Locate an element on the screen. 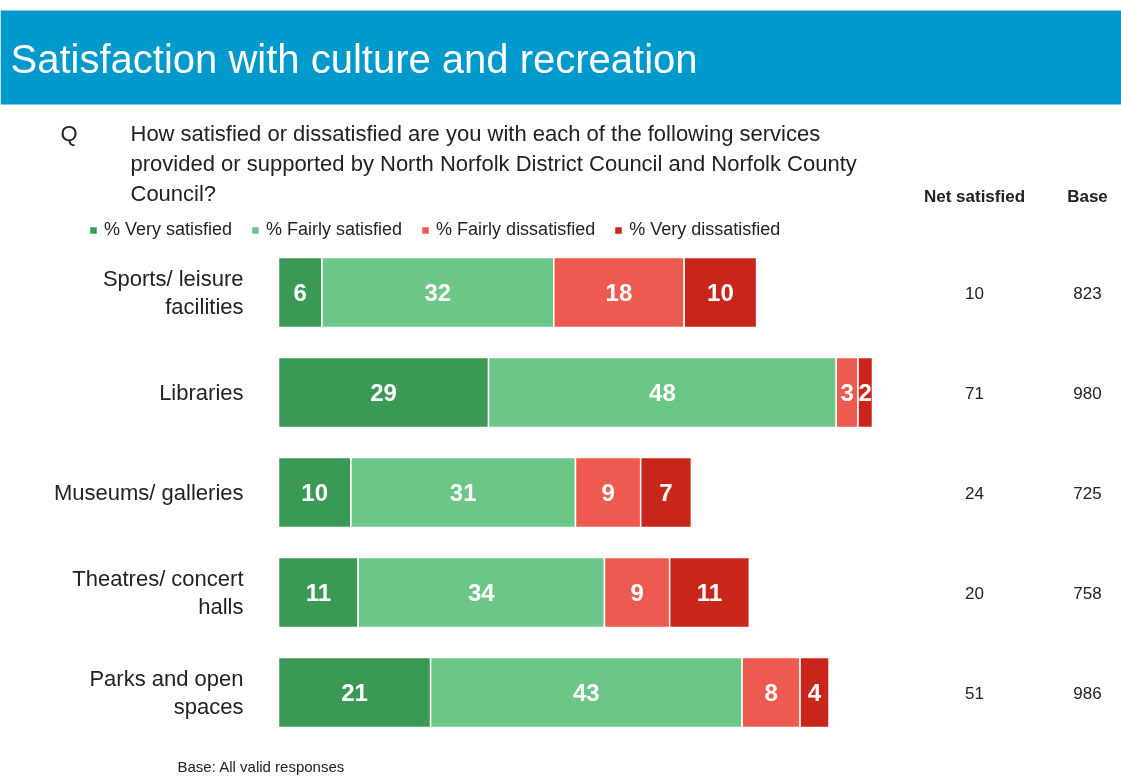 Image resolution: width=1121 pixels, height=778 pixels. data-label: 31 is located at coordinates (463, 492).